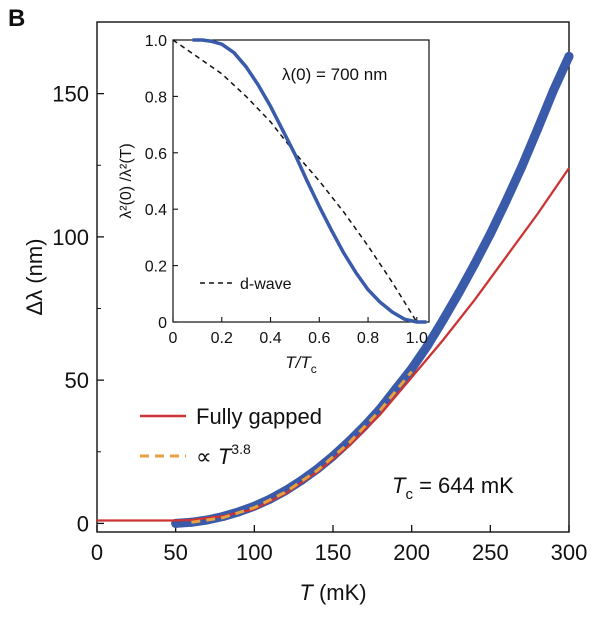  I want to click on inset-legend: d-wave, so click(246, 284).